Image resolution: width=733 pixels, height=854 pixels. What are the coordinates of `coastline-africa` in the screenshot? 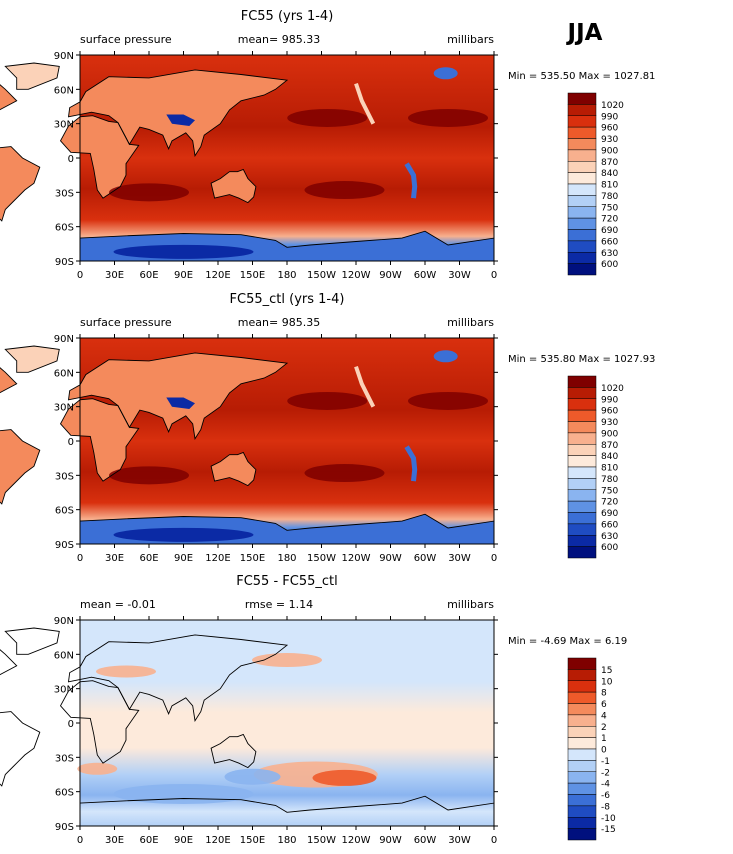 It's located at (99, 440).